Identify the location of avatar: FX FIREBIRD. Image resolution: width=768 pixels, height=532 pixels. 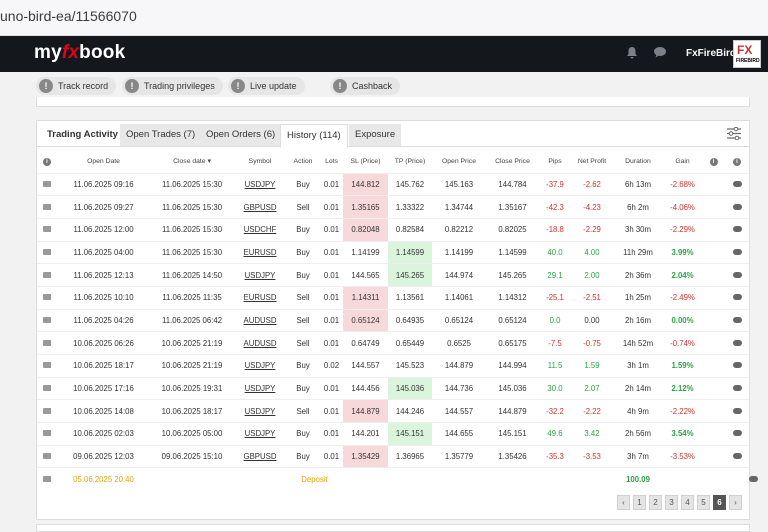
(747, 54).